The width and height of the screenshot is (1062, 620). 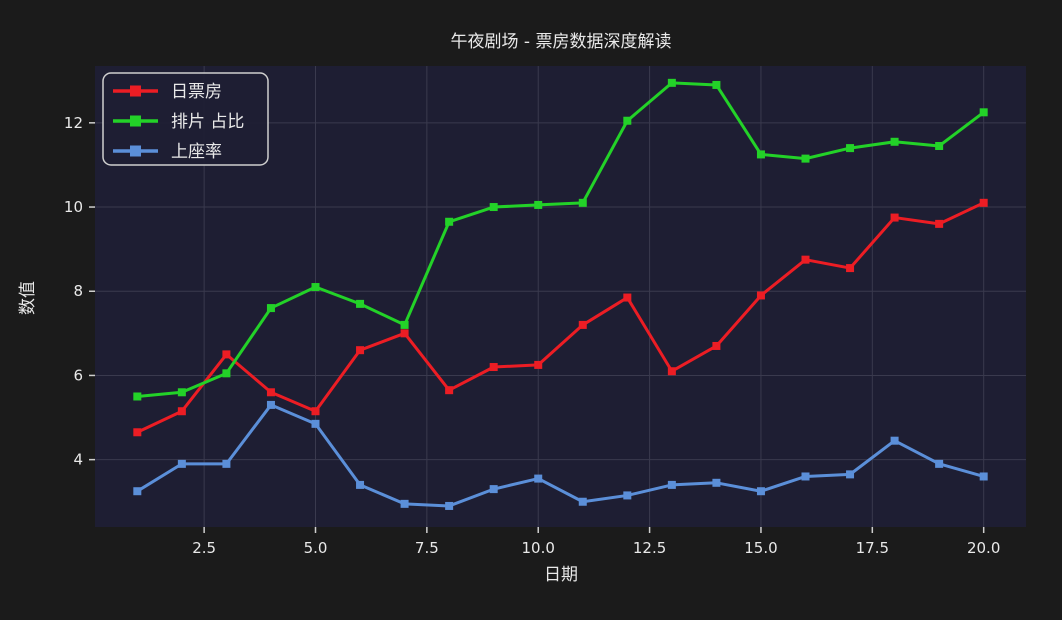 I want to click on y-axis-label: 数值, so click(x=28, y=298).